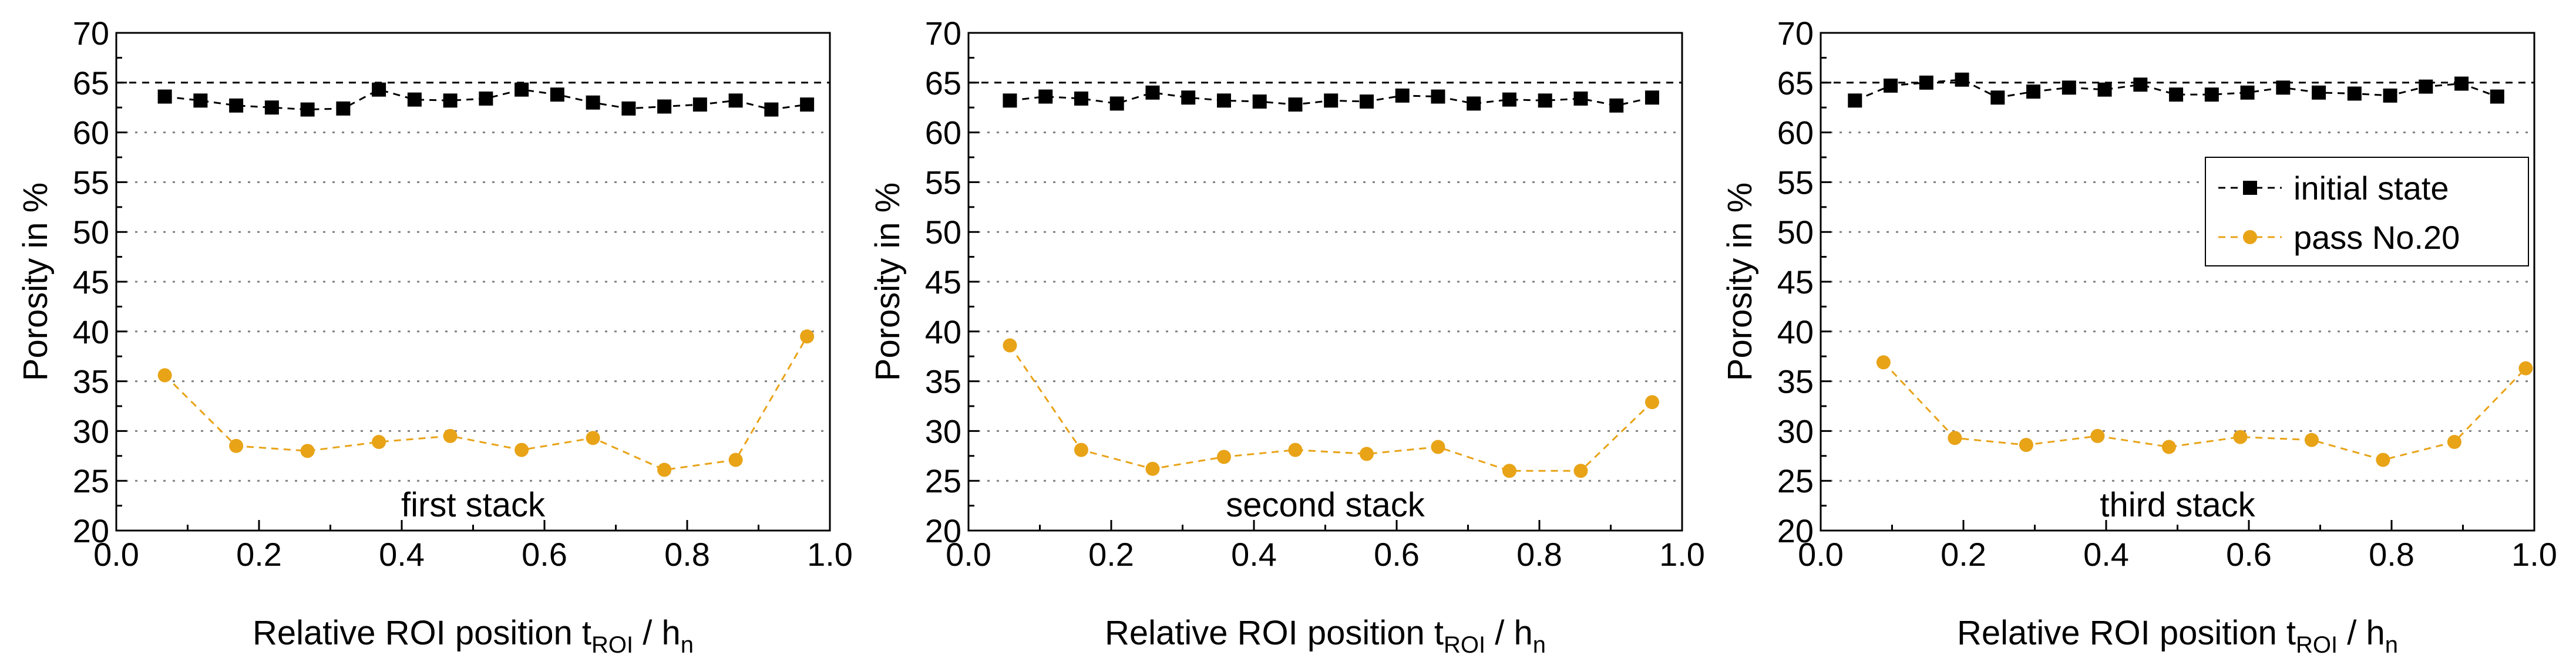 The image size is (2576, 672). Describe the element at coordinates (2371, 188) in the screenshot. I see `legend-label: initial state` at that location.